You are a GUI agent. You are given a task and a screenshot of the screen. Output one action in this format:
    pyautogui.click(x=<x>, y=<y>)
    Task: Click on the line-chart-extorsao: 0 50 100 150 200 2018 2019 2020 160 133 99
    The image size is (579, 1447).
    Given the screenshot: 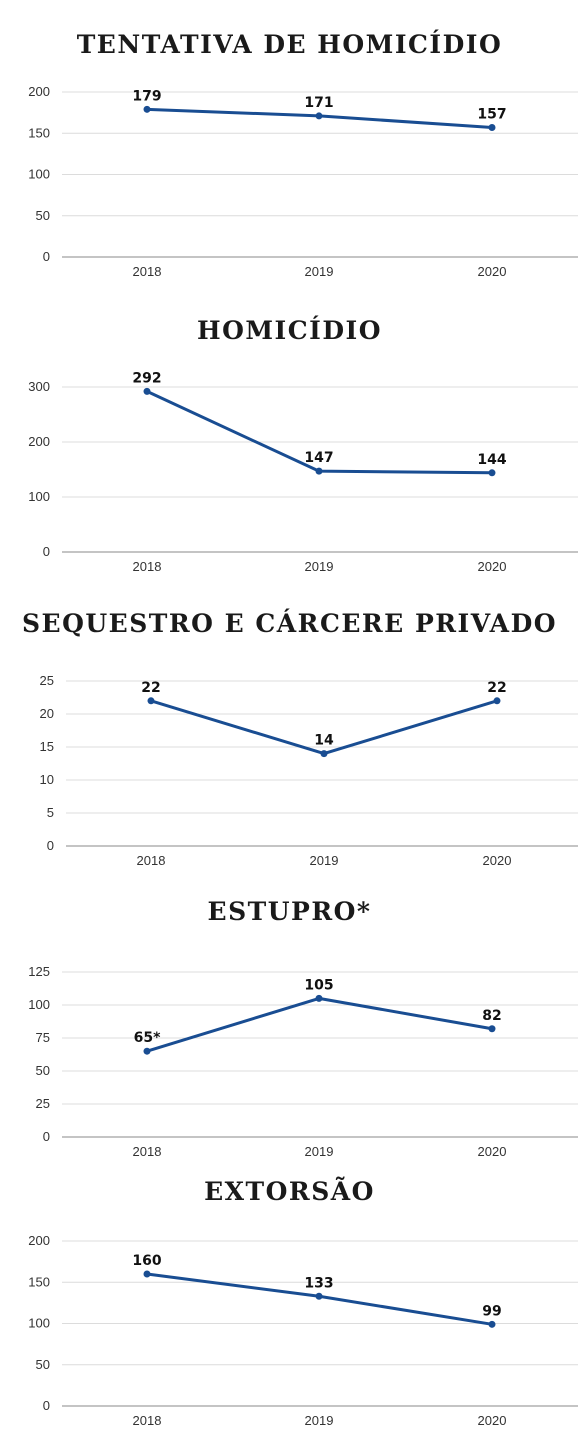 What is the action you would take?
    pyautogui.click(x=303, y=1330)
    